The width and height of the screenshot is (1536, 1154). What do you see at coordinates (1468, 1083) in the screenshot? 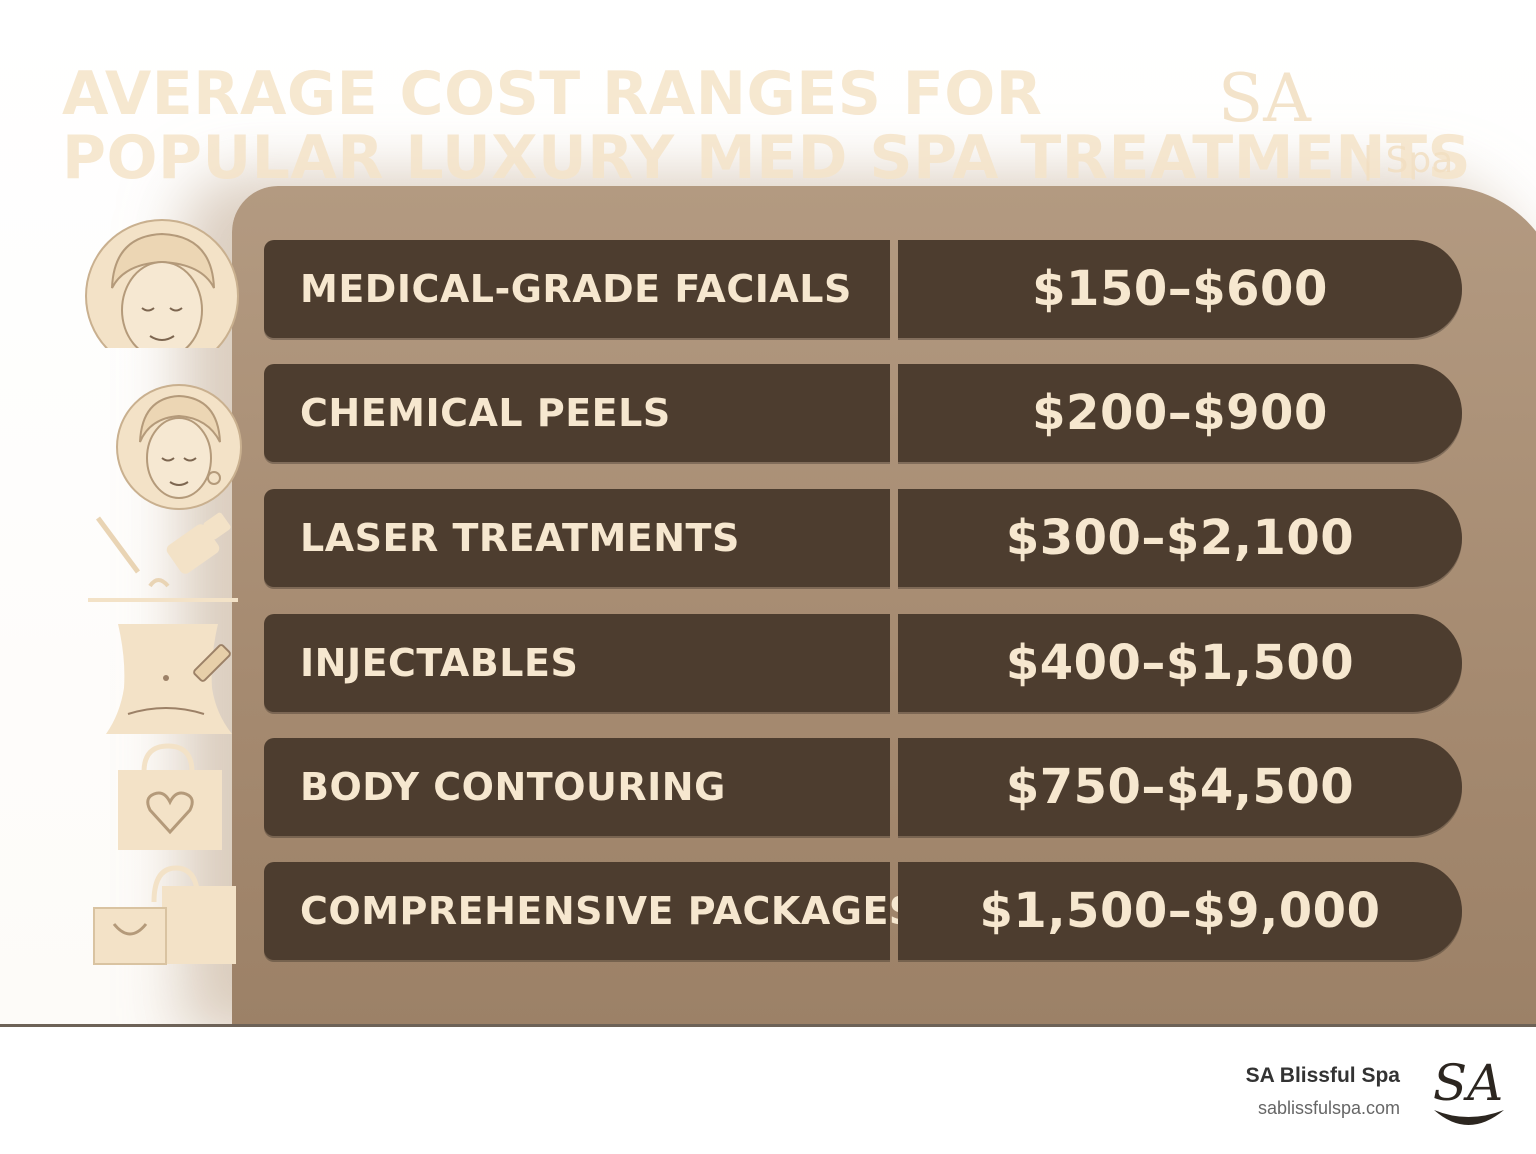
I see `svg-text: SA` at bounding box center [1468, 1083].